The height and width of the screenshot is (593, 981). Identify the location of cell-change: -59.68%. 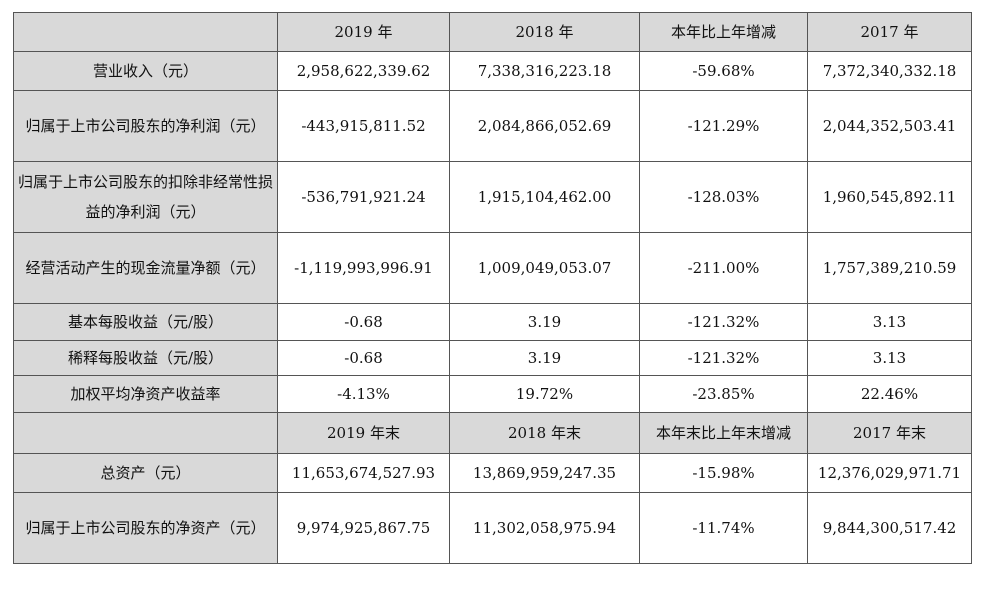
(723, 71).